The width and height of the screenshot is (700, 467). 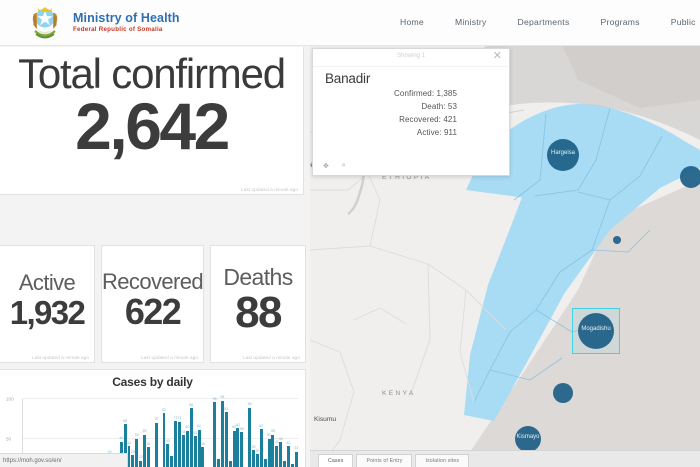 I want to click on map-case-dot-bosaso, so click(x=690, y=177).